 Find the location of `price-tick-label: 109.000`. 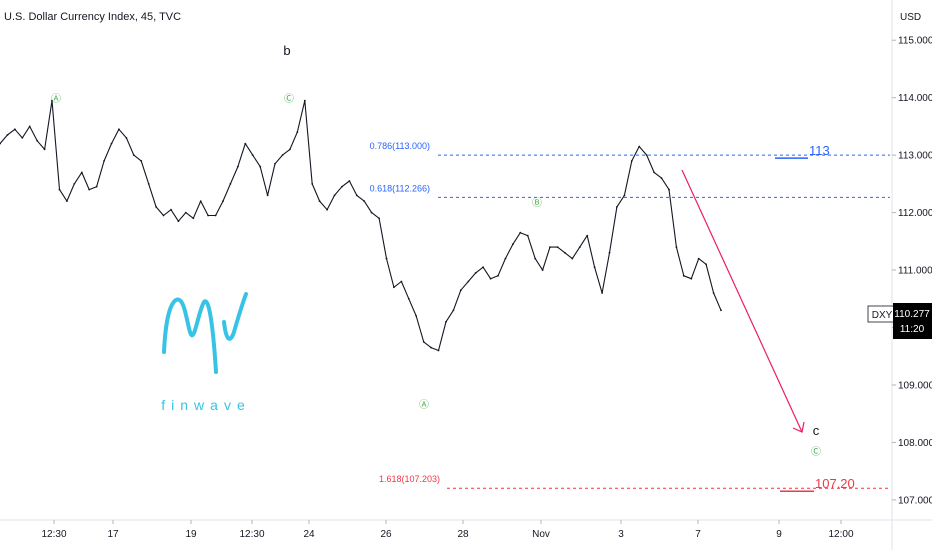

price-tick-label: 109.000 is located at coordinates (915, 385).